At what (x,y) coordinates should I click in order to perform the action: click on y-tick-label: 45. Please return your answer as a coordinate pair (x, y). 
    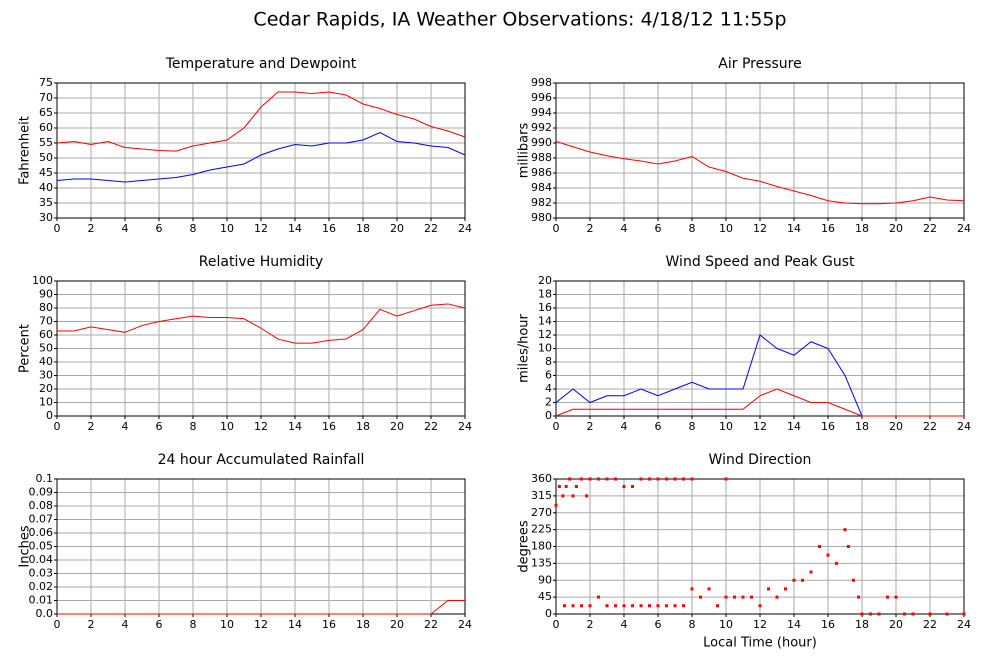
    Looking at the image, I should click on (46, 172).